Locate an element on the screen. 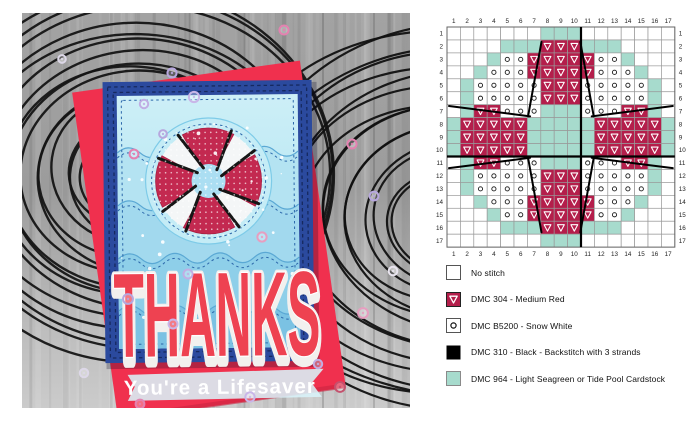 This screenshot has height=422, width=700. row-label: 9 is located at coordinates (441, 137).